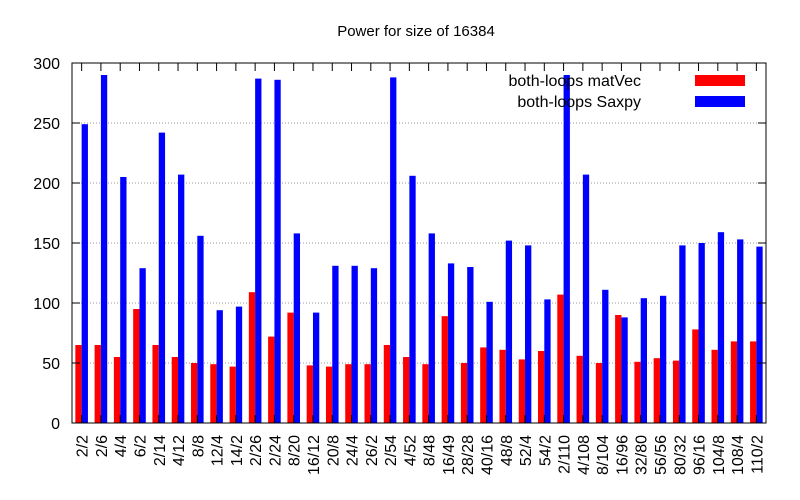  I want to click on x-tick-label: 2/6, so click(102, 446).